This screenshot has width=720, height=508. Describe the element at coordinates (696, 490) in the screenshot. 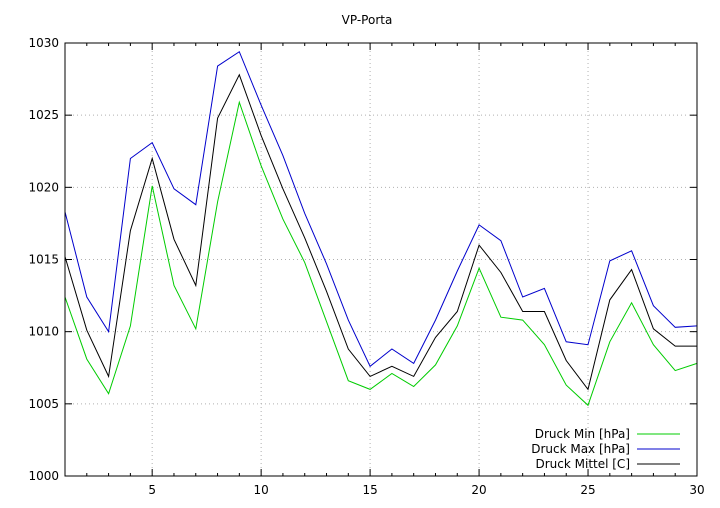

I see `x-tick-label: 30` at that location.